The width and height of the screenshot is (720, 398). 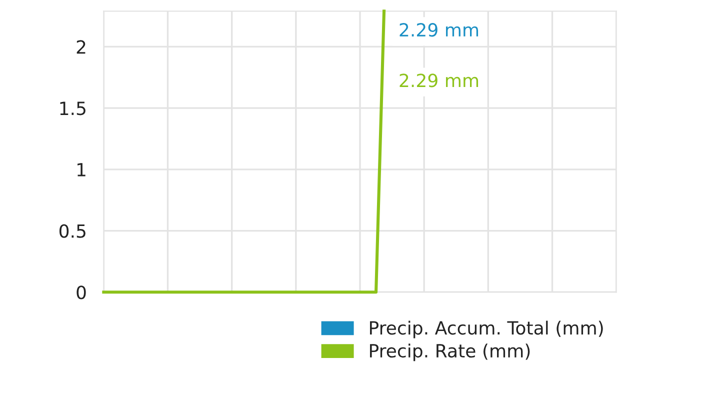 What do you see at coordinates (450, 353) in the screenshot?
I see `legend-label: Precip. Rate (mm)` at bounding box center [450, 353].